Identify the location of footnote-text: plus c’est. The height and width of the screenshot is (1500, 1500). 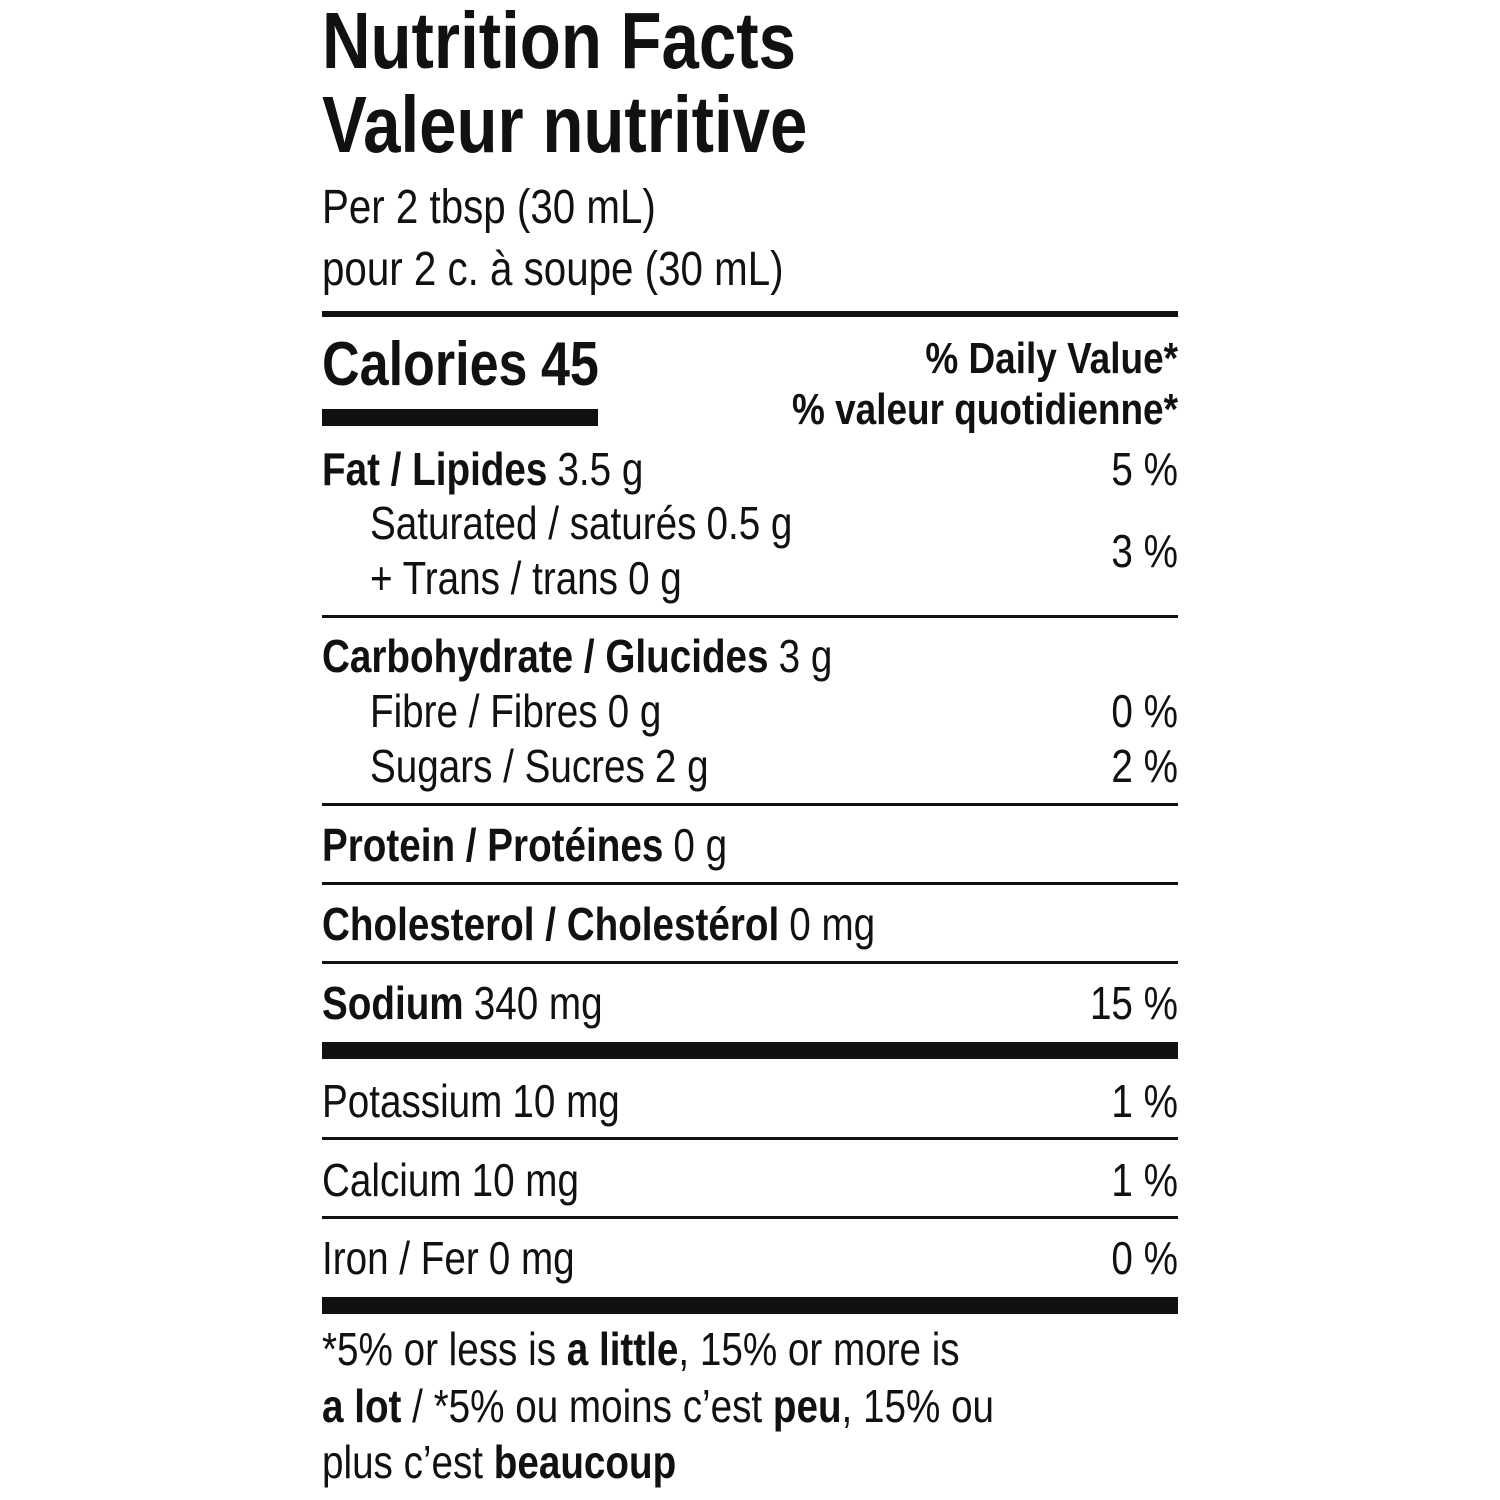
(408, 1462).